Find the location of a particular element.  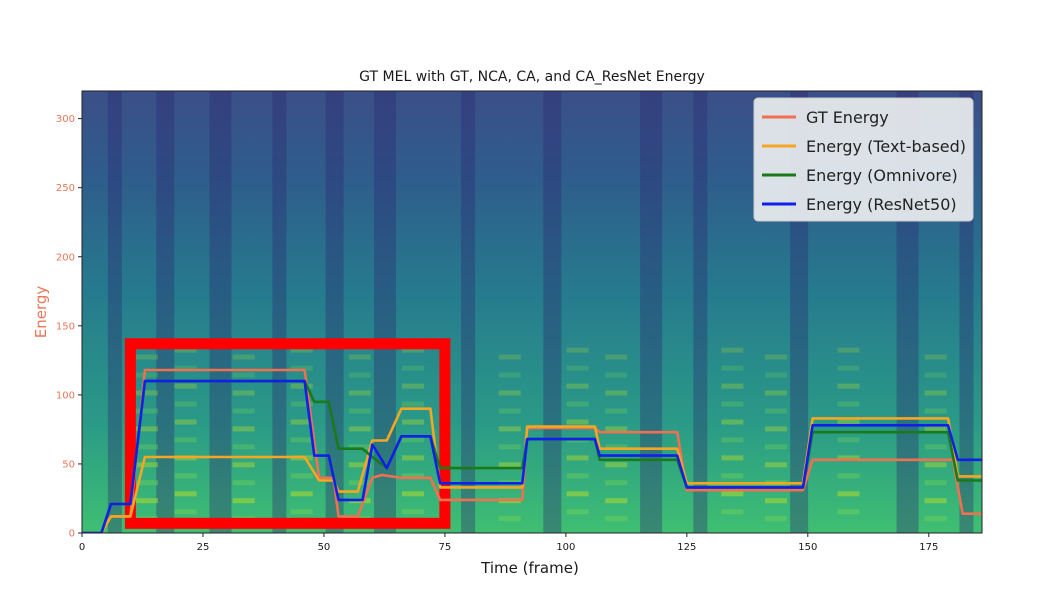

x-tick-label: 50 is located at coordinates (324, 547).